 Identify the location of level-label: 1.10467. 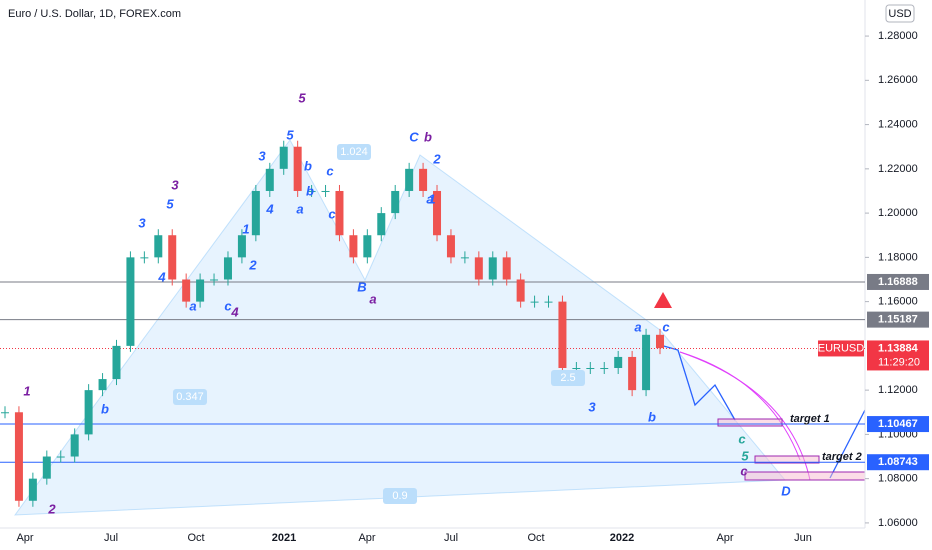
(898, 424).